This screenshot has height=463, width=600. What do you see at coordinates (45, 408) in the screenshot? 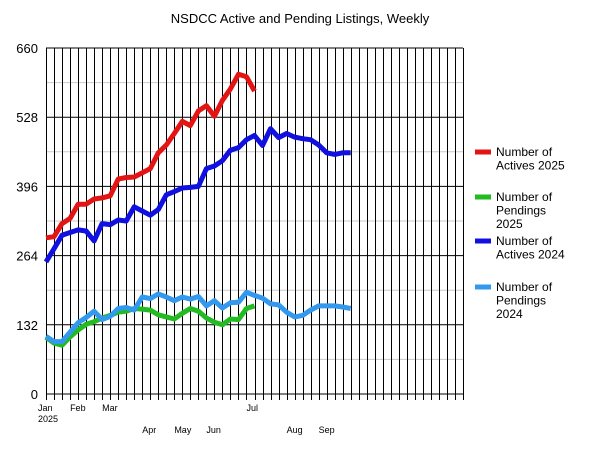
I see `x-tick-label: Jan` at bounding box center [45, 408].